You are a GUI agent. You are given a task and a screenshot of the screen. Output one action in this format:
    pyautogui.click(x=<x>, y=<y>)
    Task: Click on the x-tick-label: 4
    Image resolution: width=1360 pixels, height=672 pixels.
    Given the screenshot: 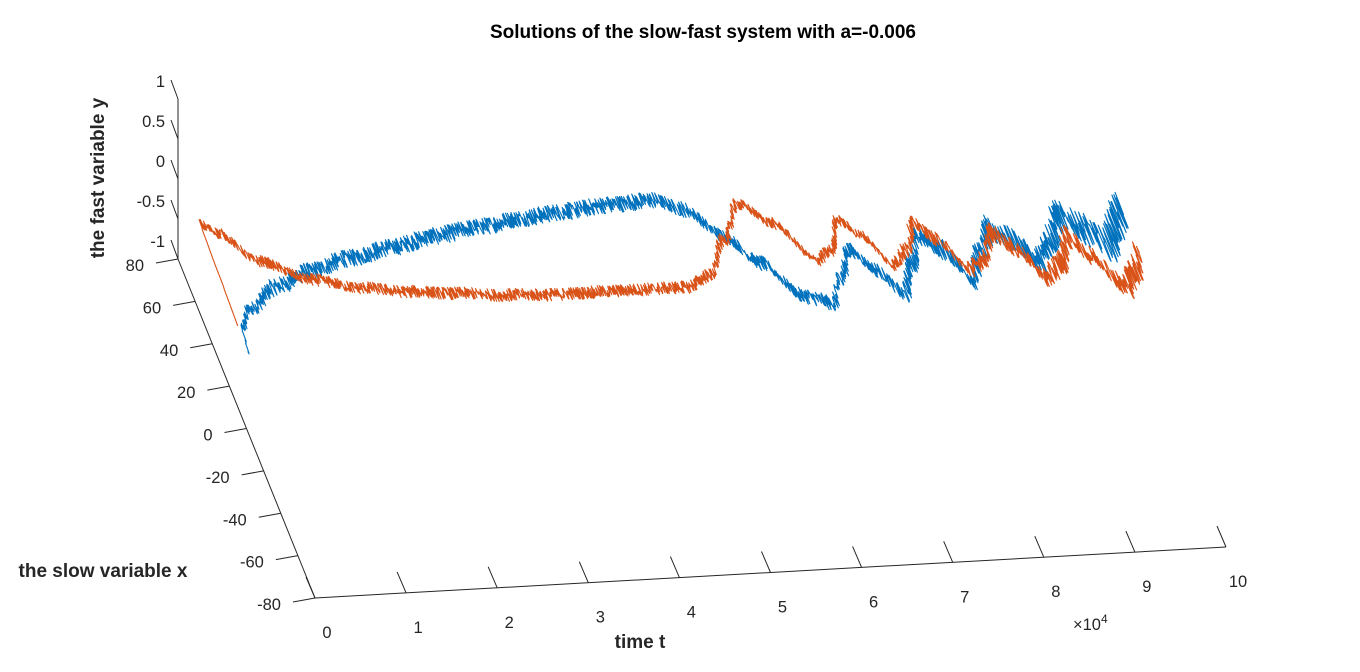 What is the action you would take?
    pyautogui.click(x=691, y=613)
    